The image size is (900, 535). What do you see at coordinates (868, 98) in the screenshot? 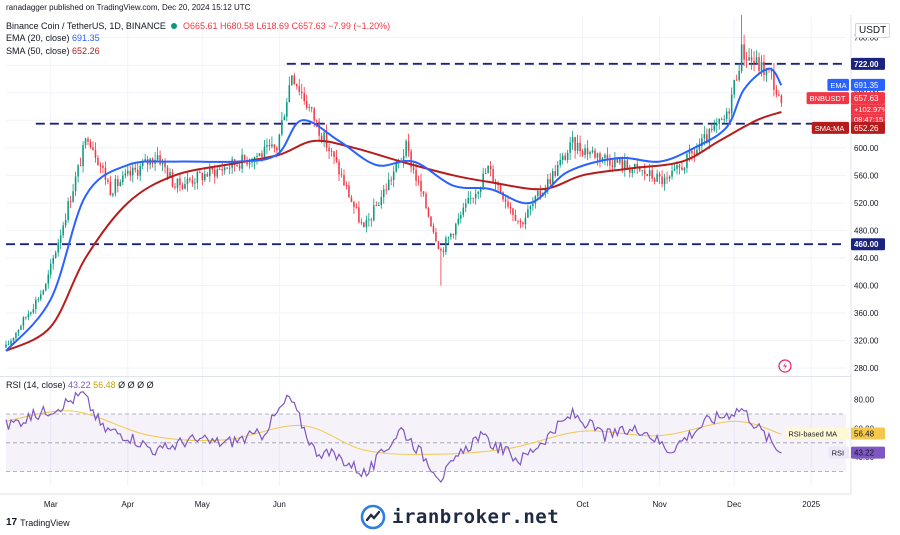
I see `price-tag-value-box` at bounding box center [868, 98].